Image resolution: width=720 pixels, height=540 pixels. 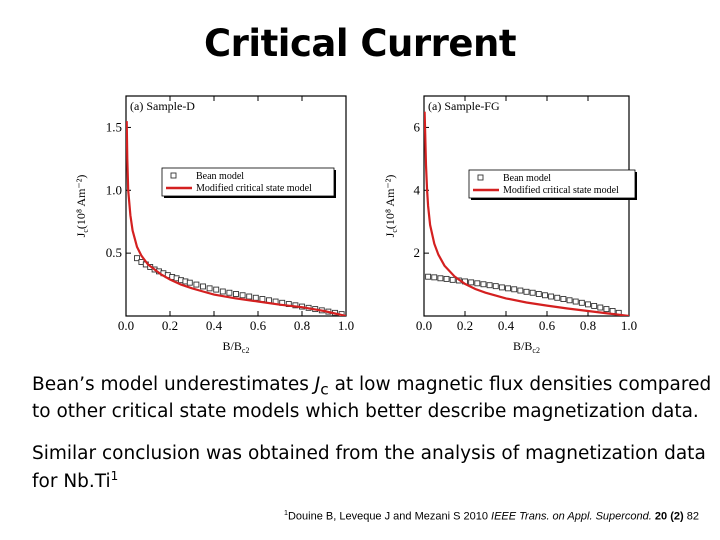 I want to click on sample-d-plot-area, so click(x=236, y=218).